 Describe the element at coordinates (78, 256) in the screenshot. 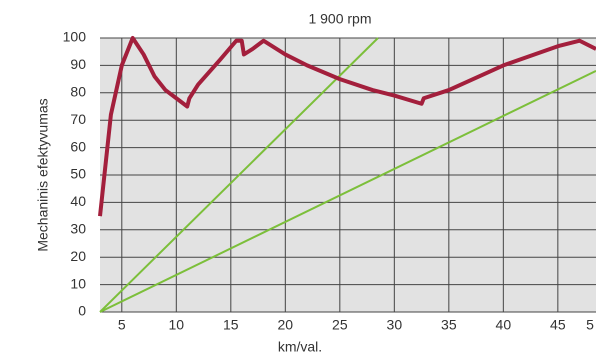

I see `y-tick-label: 20` at that location.